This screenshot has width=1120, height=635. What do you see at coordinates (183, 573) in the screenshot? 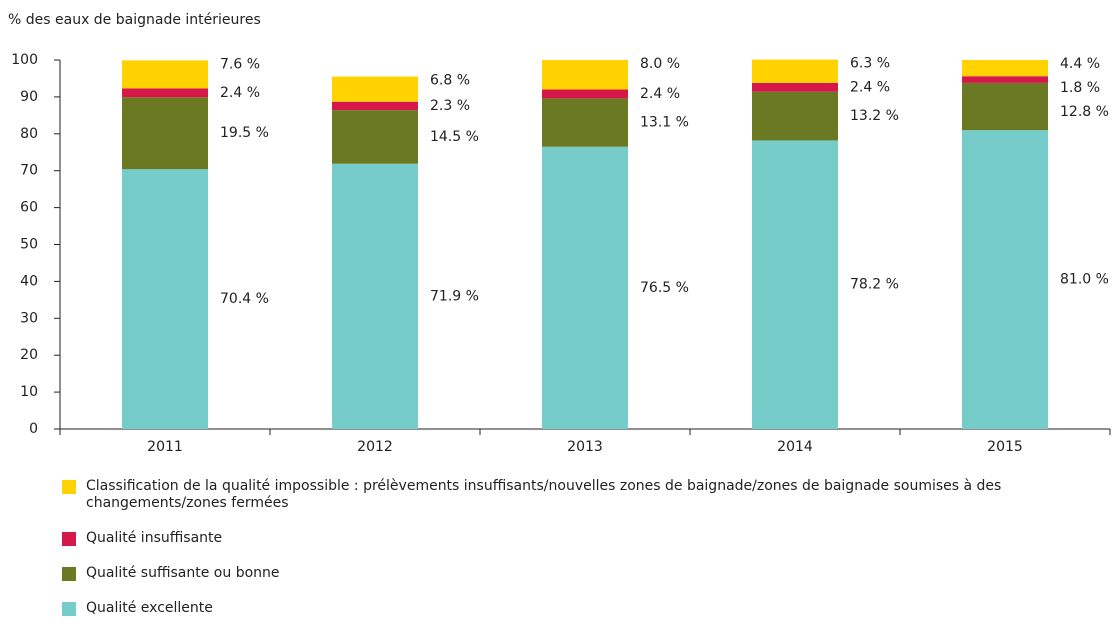
I see `legend-label: Qualité suffisante ou bonne` at bounding box center [183, 573].